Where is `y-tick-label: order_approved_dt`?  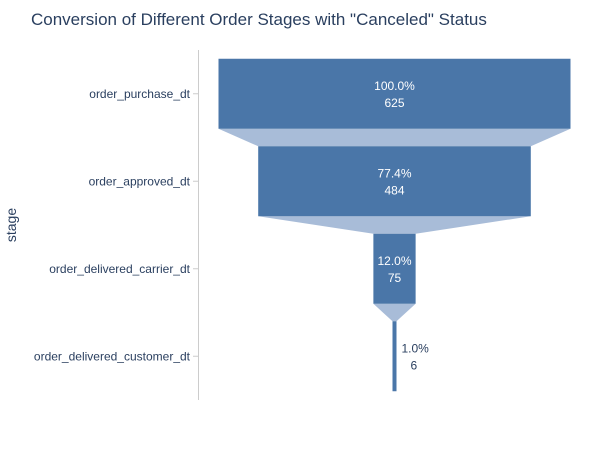
y-tick-label: order_approved_dt is located at coordinates (140, 181).